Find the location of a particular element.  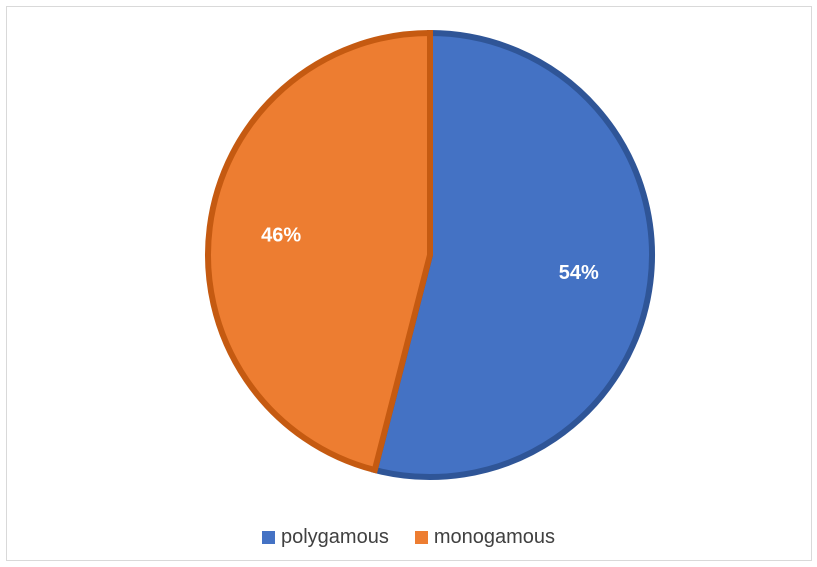

legend-item-monogamous: monogamous is located at coordinates (485, 537).